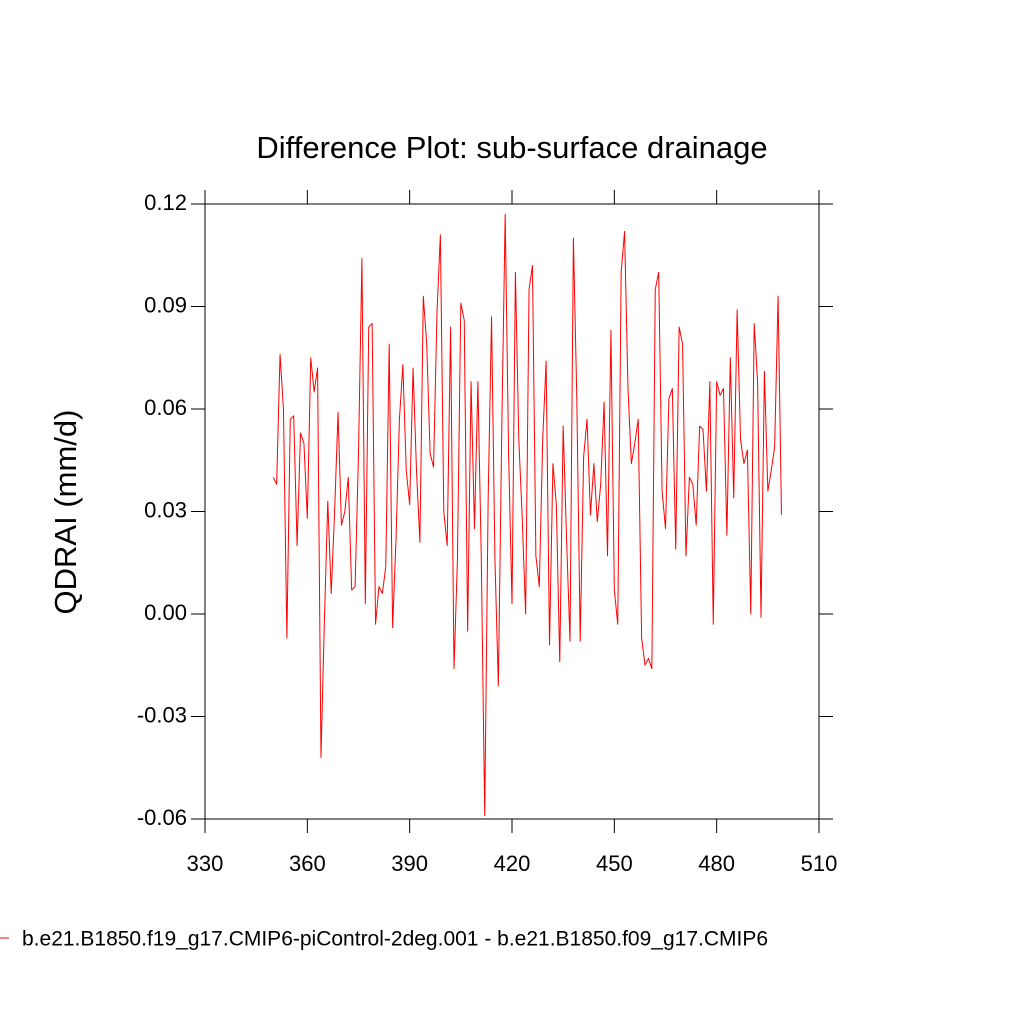 This screenshot has width=1024, height=1024. I want to click on y-tick-label: 0.12, so click(165, 202).